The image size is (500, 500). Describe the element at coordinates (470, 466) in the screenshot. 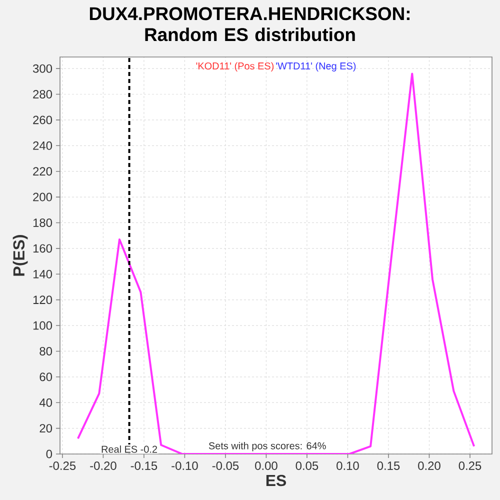

I see `x-tick-label: 0.25` at that location.